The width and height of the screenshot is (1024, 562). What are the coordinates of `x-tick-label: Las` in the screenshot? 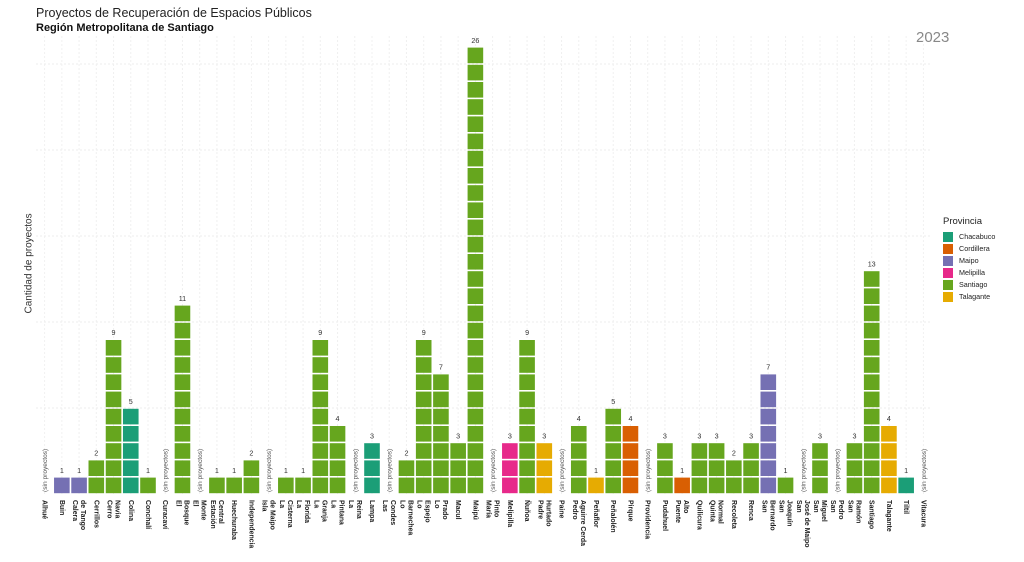 It's located at (384, 506).